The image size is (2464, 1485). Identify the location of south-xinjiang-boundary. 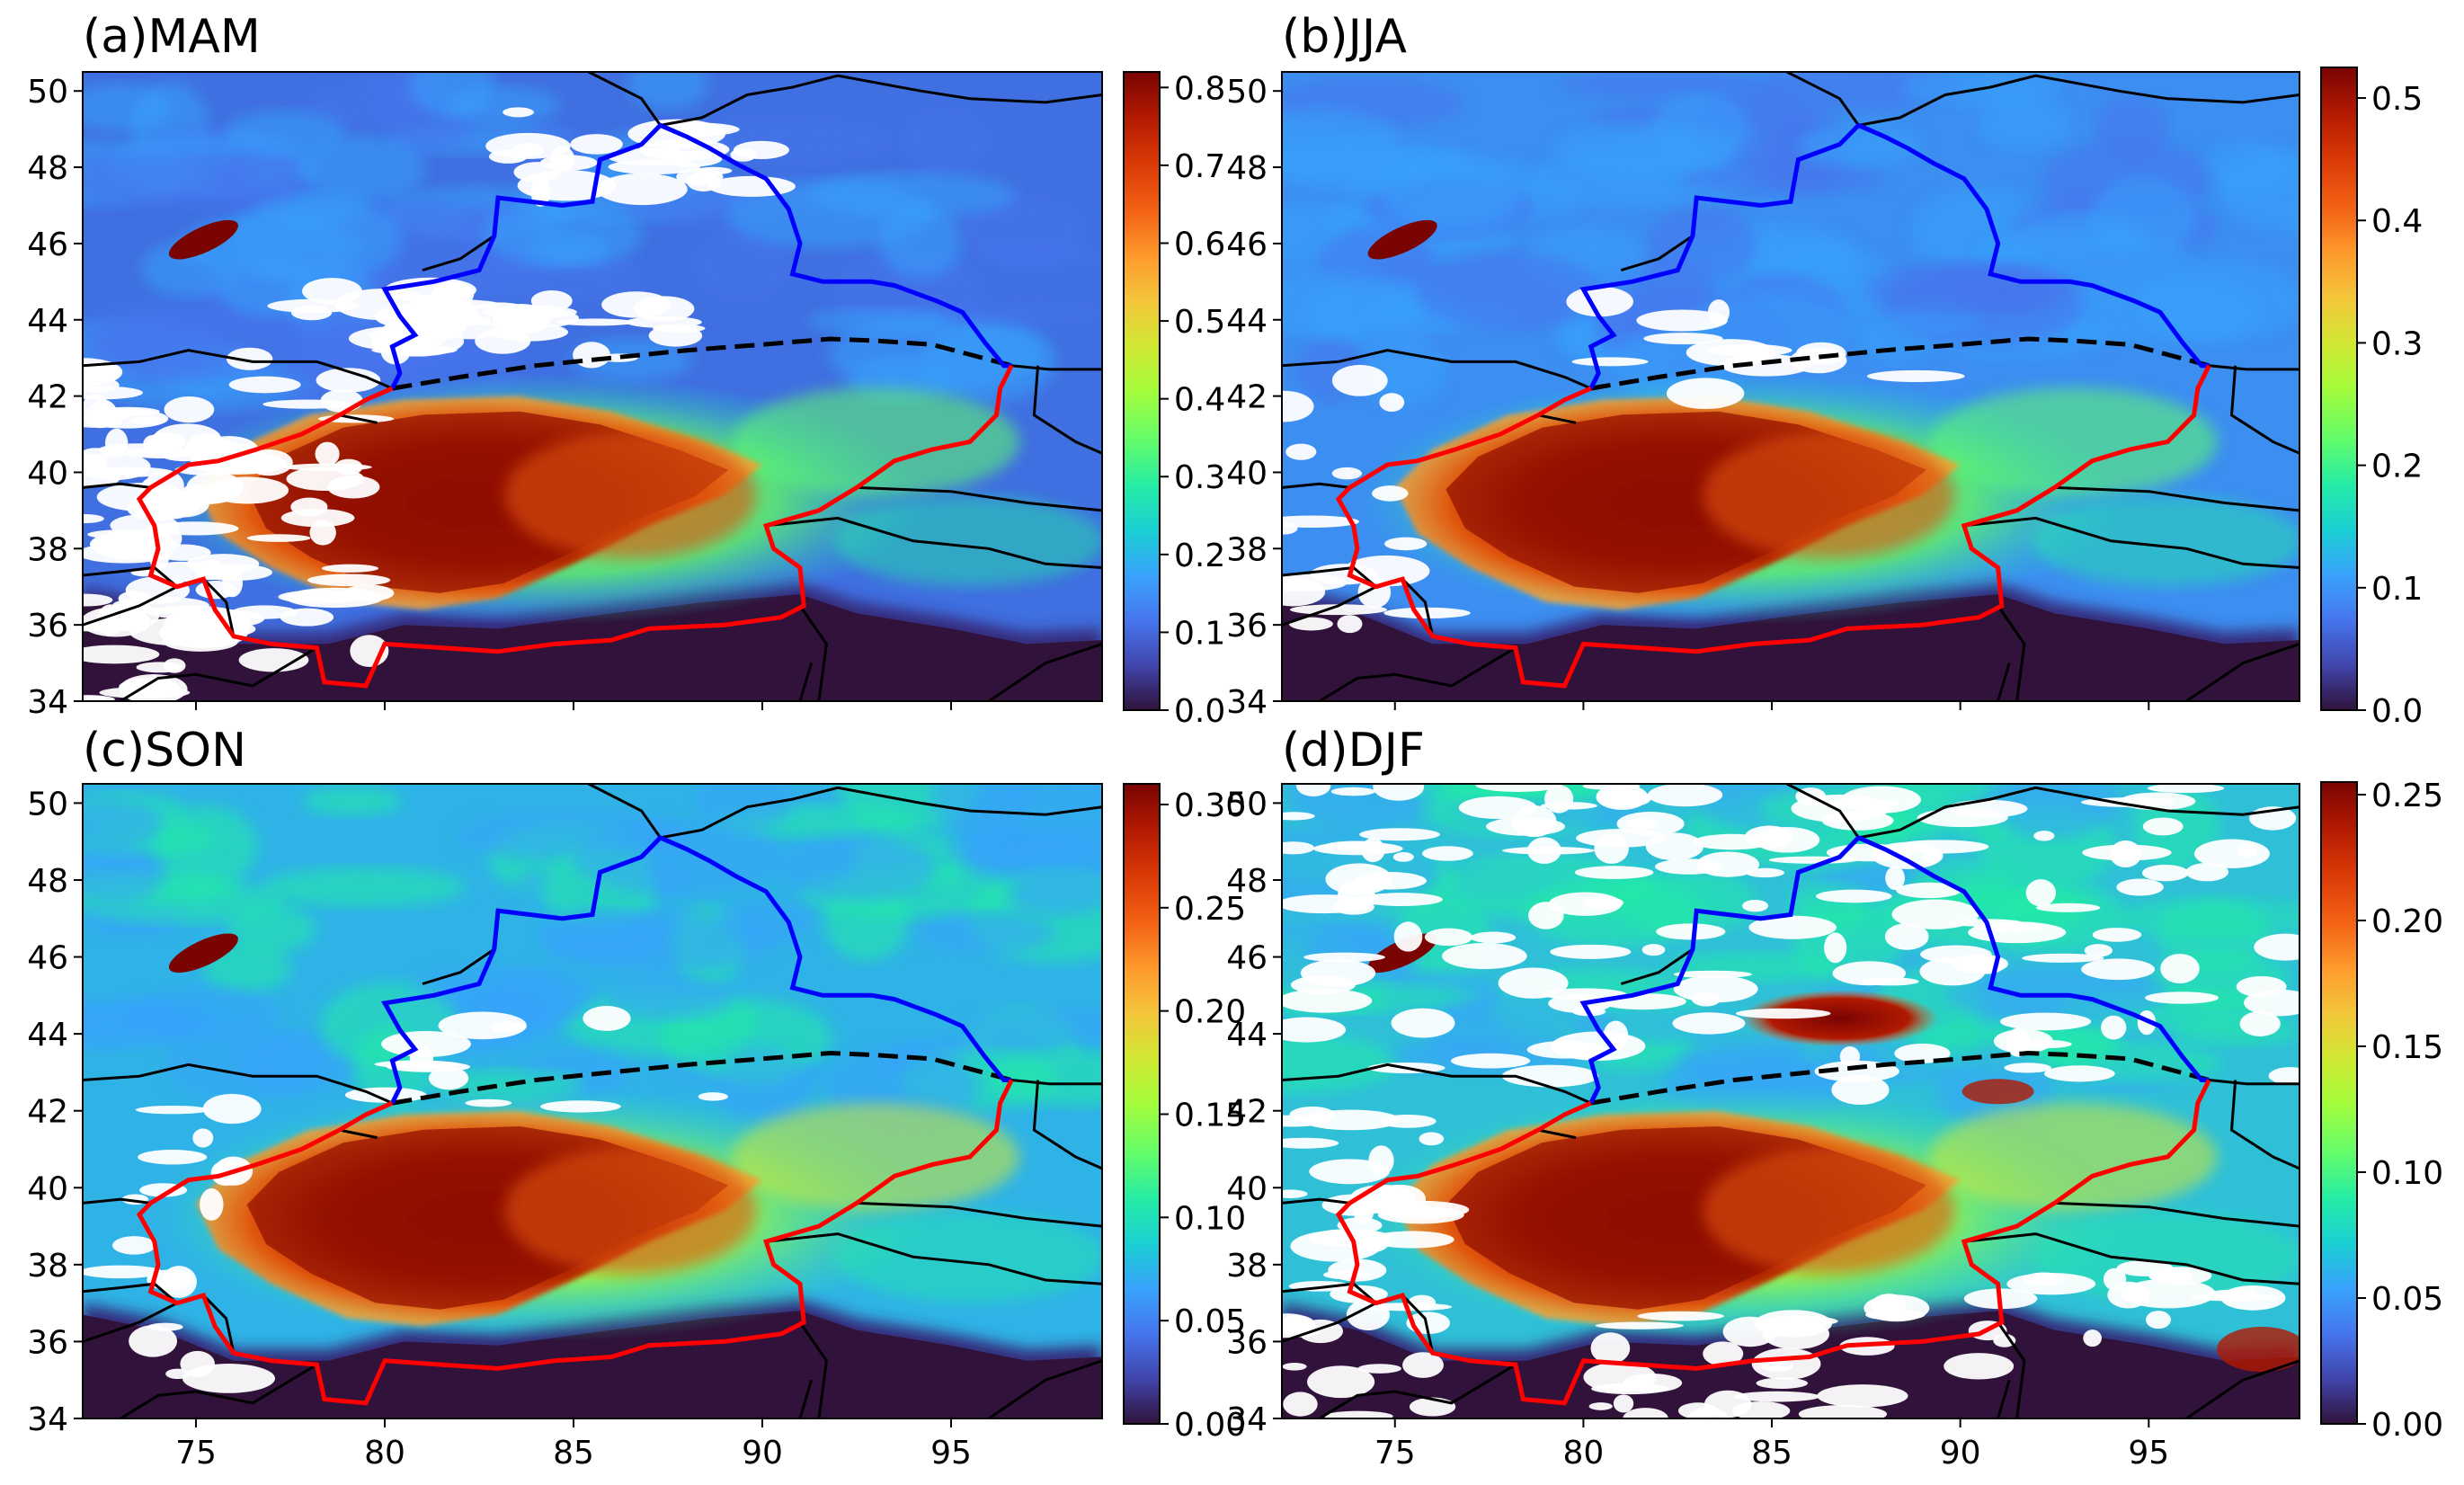
(575, 526).